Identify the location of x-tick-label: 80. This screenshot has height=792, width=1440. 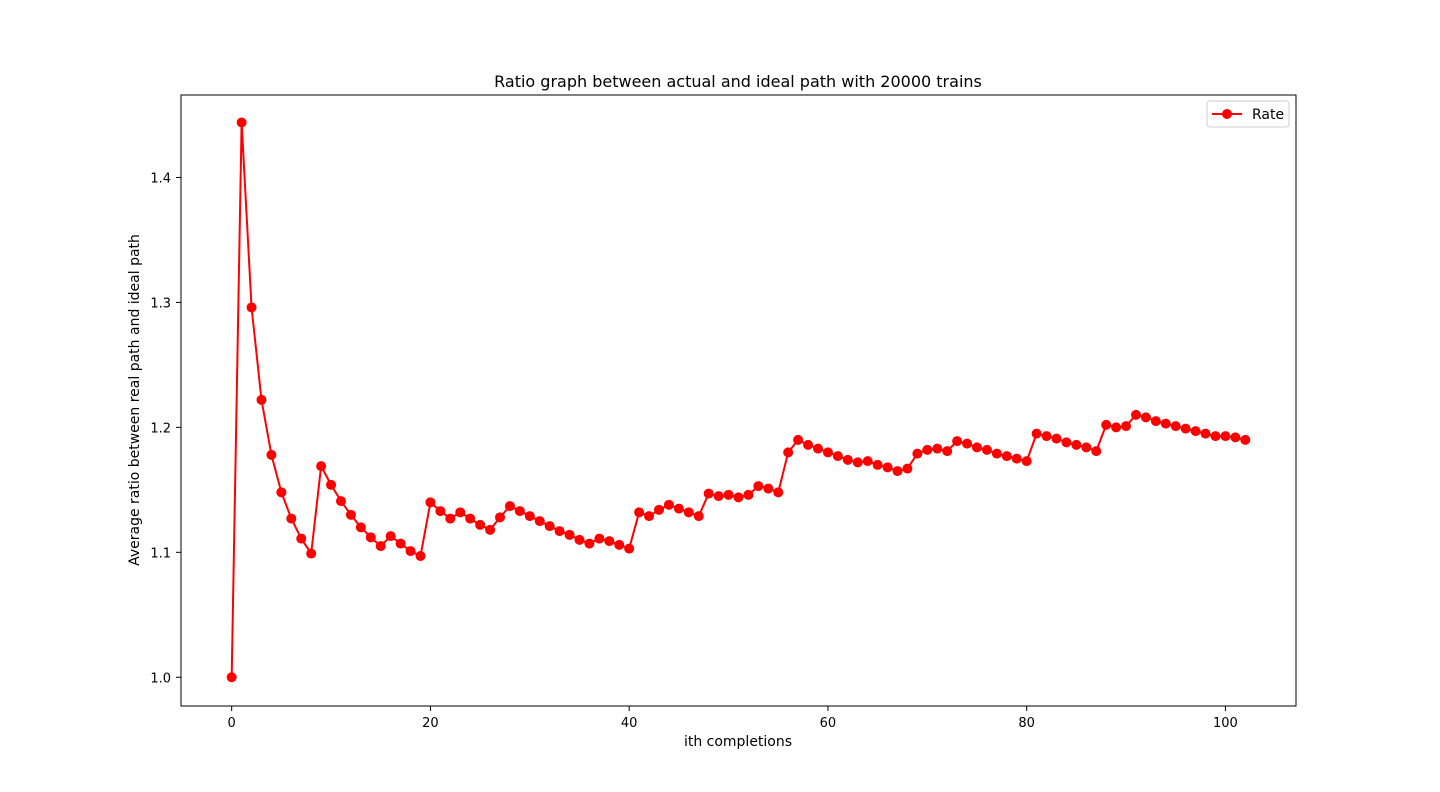
(1026, 723).